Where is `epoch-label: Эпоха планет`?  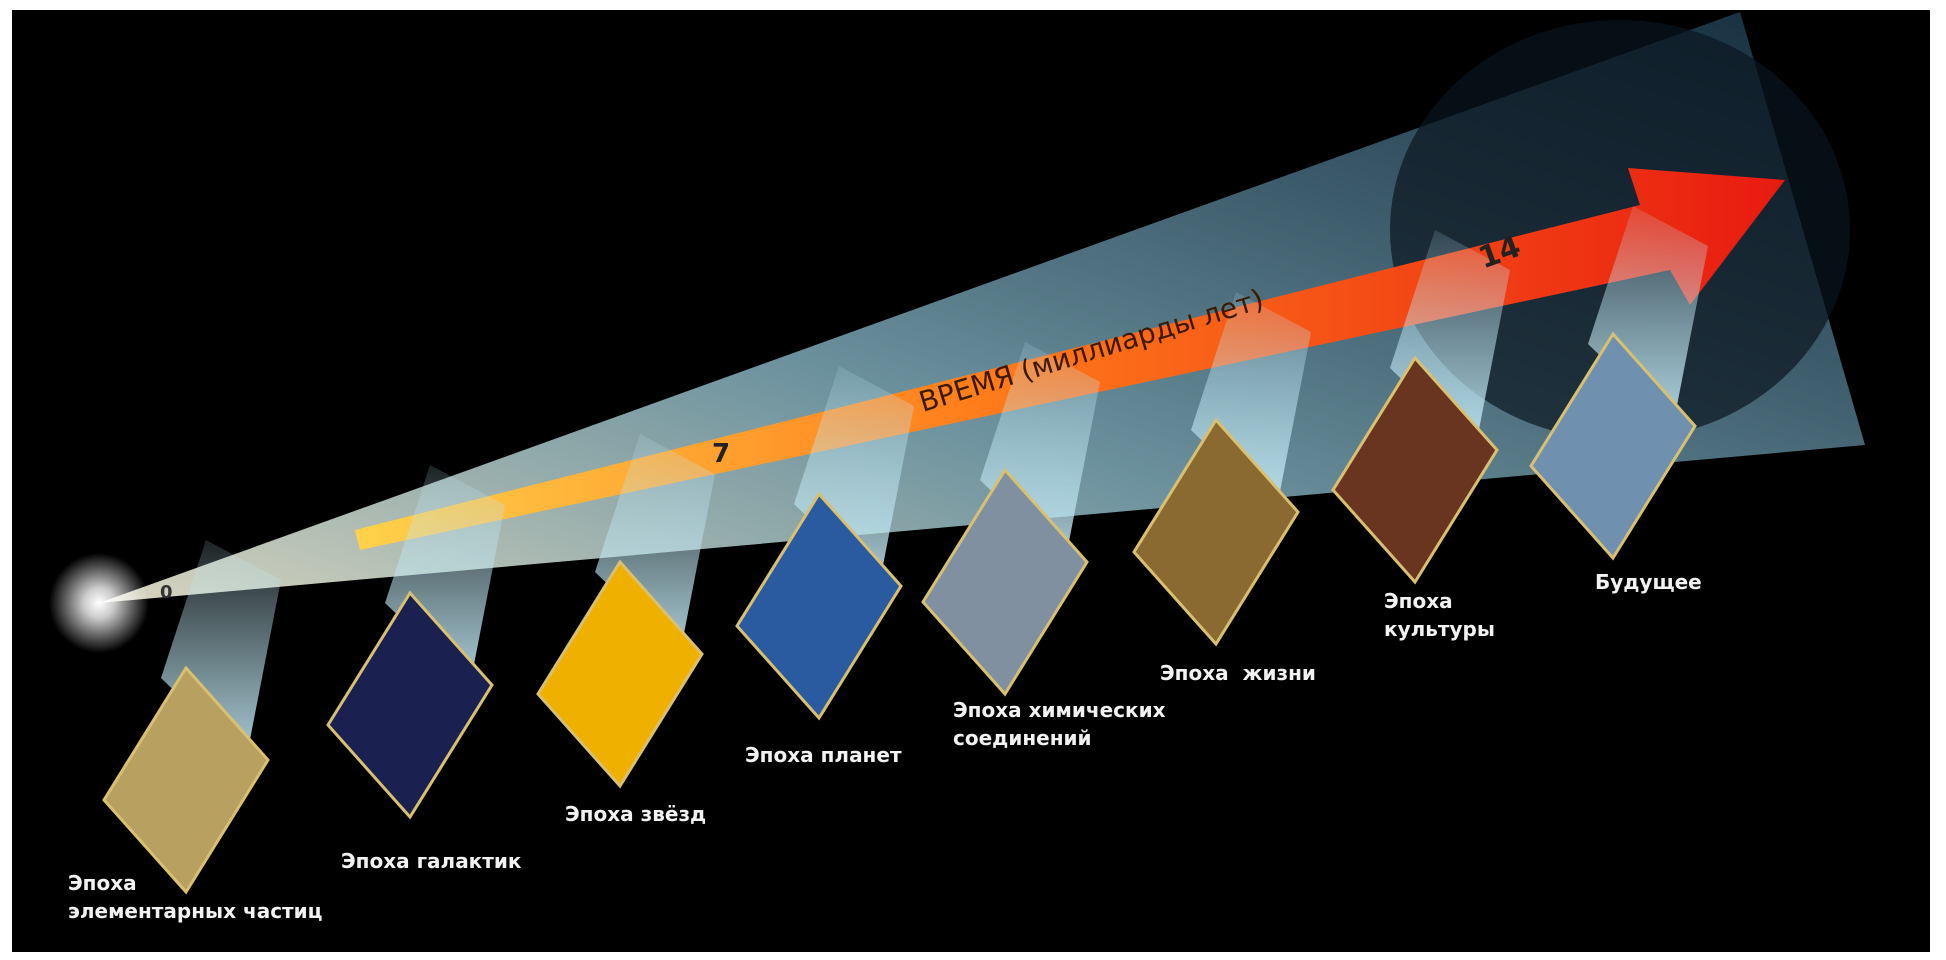
epoch-label: Эпоха планет is located at coordinates (823, 755).